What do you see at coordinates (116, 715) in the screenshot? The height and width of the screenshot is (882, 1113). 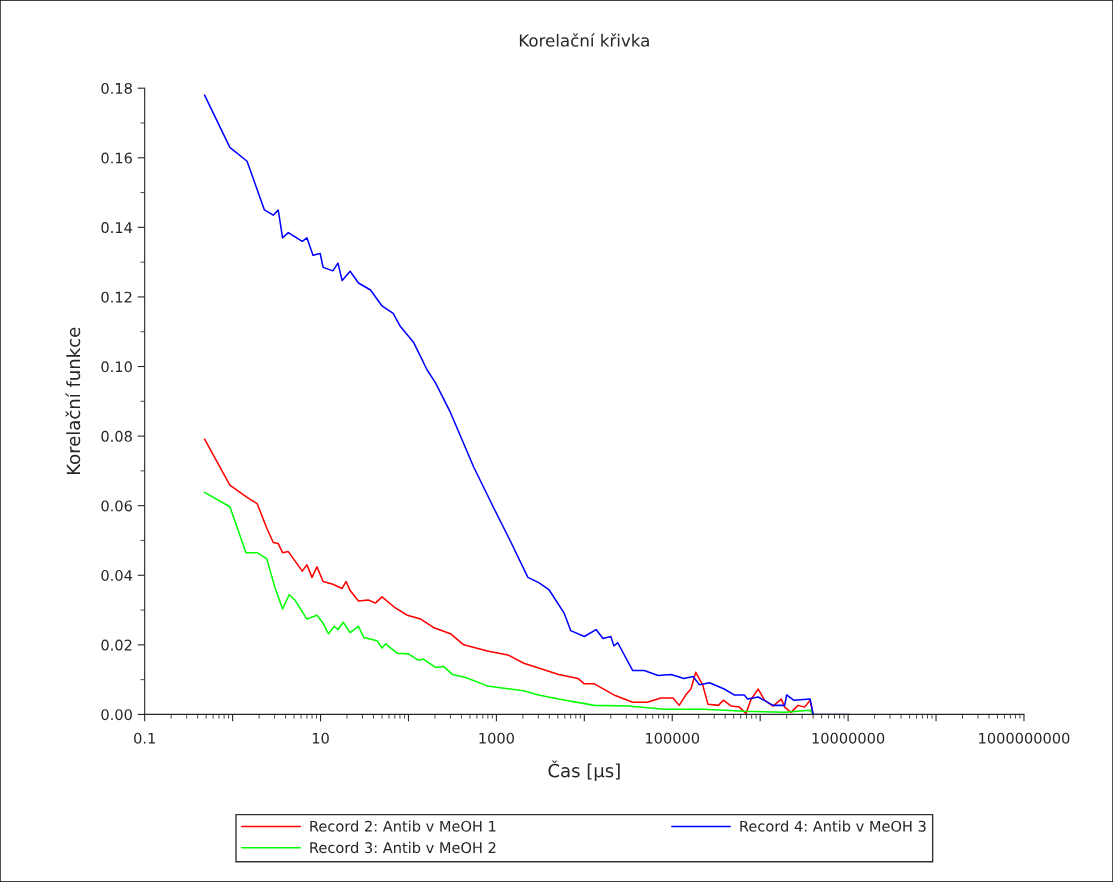 I see `y-tick-label: 0.00` at bounding box center [116, 715].